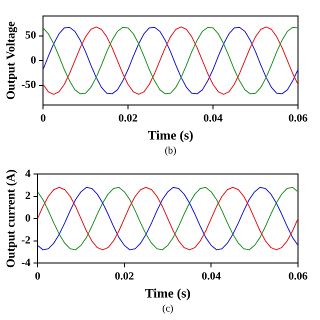 The height and width of the screenshot is (320, 320). I want to click on y-tick-label: -4, so click(26, 263).